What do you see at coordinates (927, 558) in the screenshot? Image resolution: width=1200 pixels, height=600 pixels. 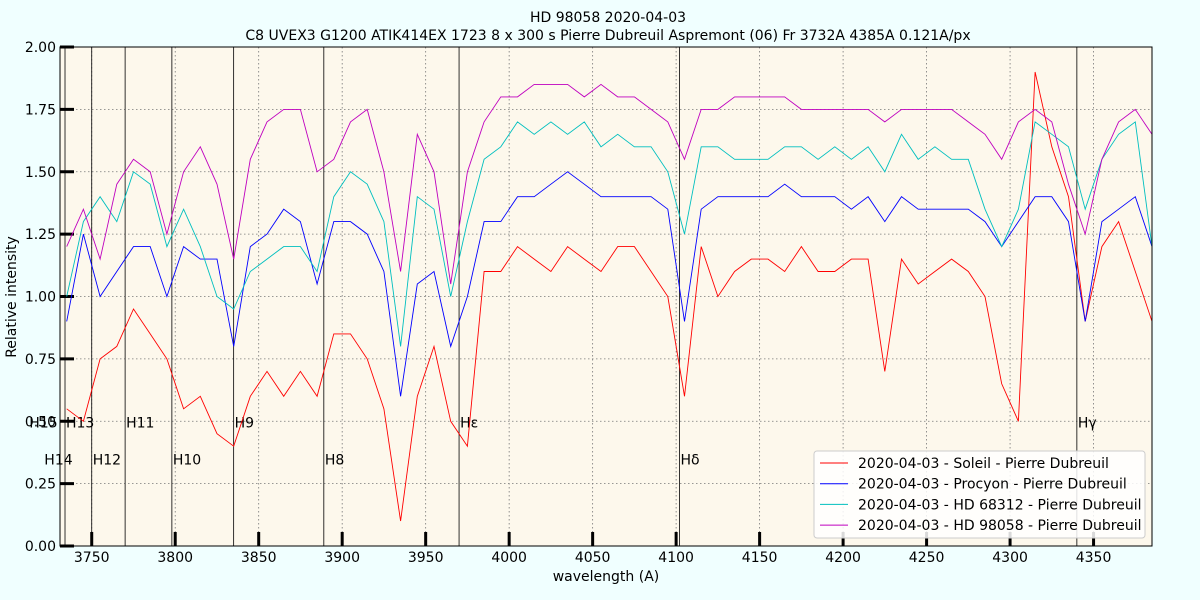 I see `x-tick-label: 4250` at bounding box center [927, 558].